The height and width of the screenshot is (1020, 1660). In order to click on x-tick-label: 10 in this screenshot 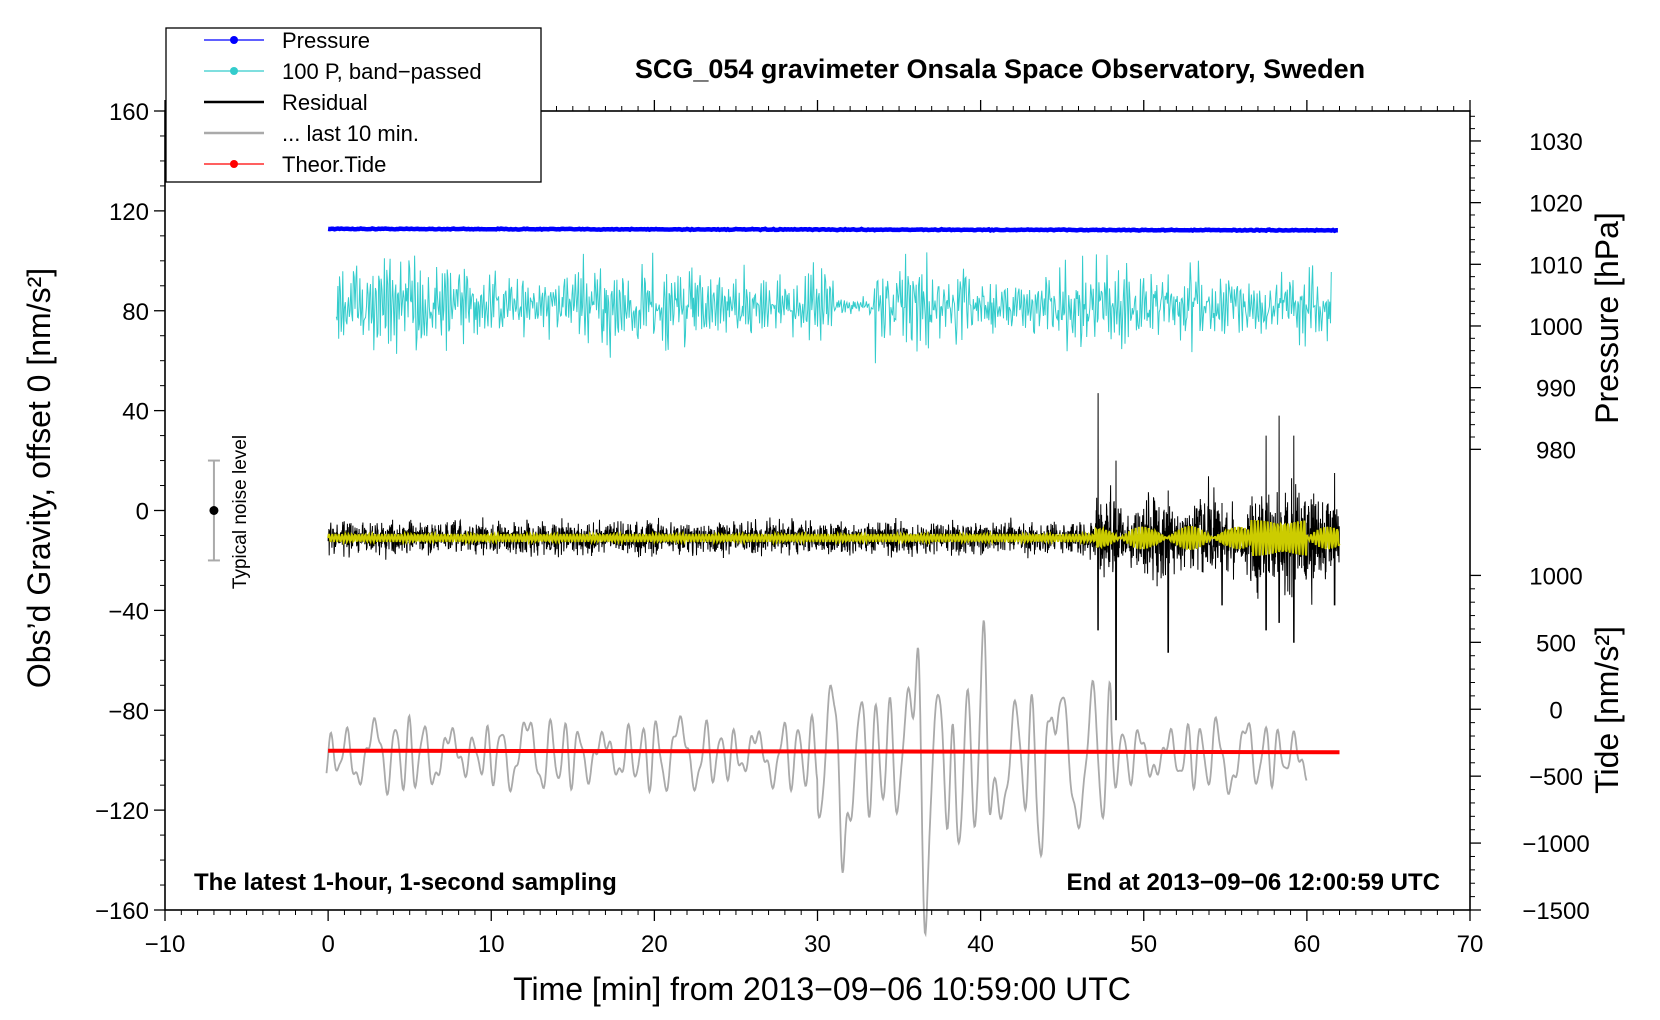, I will do `click(491, 944)`.